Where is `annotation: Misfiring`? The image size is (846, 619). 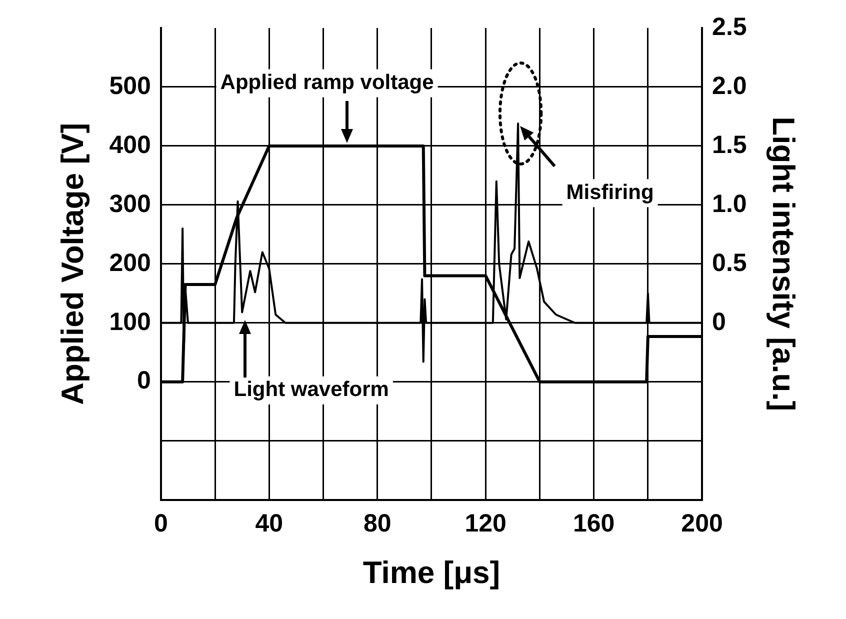 annotation: Misfiring is located at coordinates (610, 192).